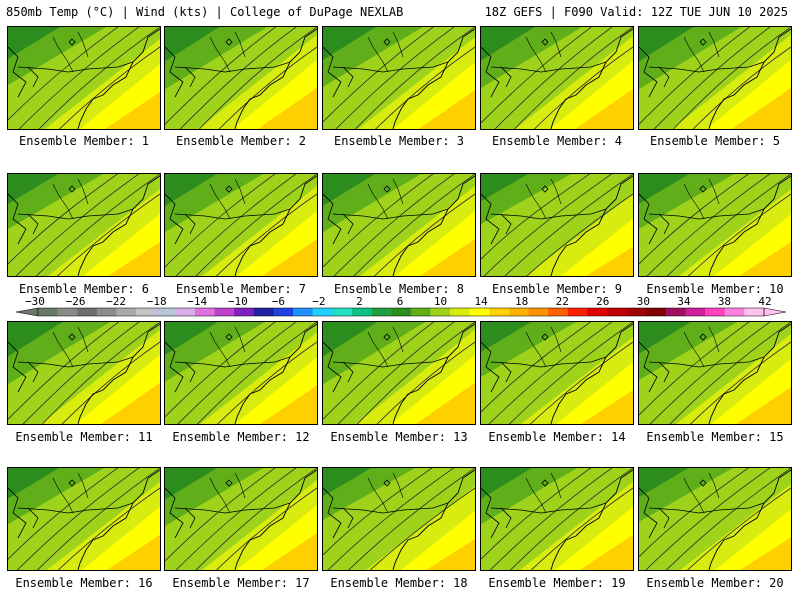  What do you see at coordinates (562, 301) in the screenshot?
I see `colorbar-tick-label: 22` at bounding box center [562, 301].